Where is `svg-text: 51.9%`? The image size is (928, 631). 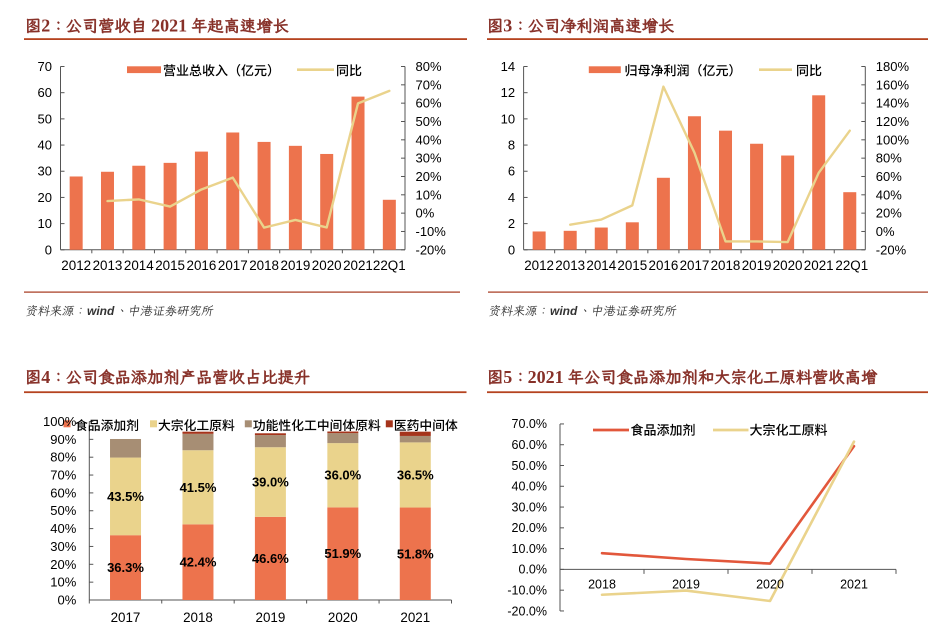
svg-text: 51.9% is located at coordinates (342, 553).